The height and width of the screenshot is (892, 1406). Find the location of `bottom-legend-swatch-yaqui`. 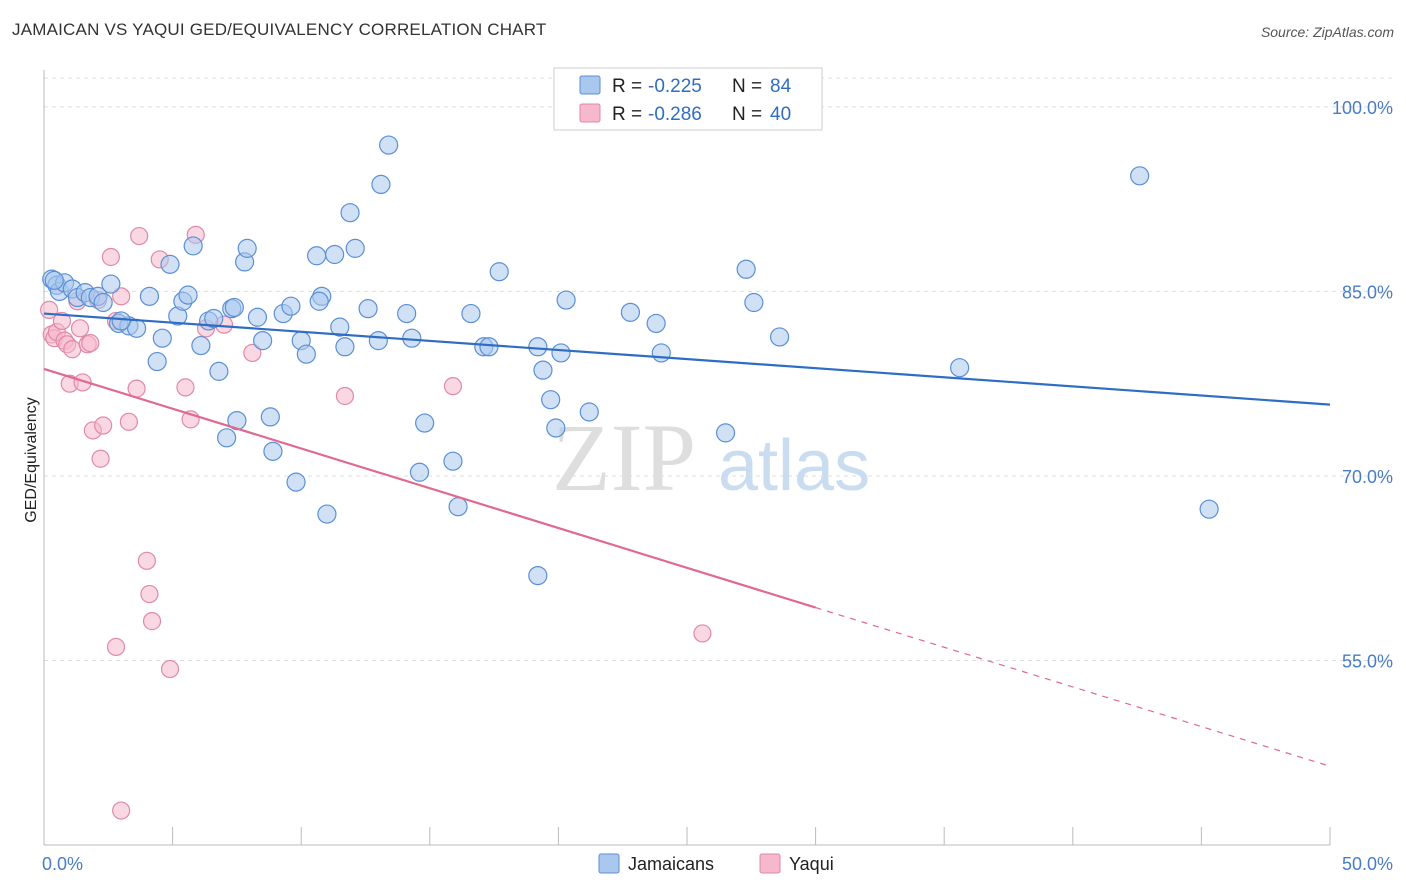

bottom-legend-swatch-yaqui is located at coordinates (770, 863).